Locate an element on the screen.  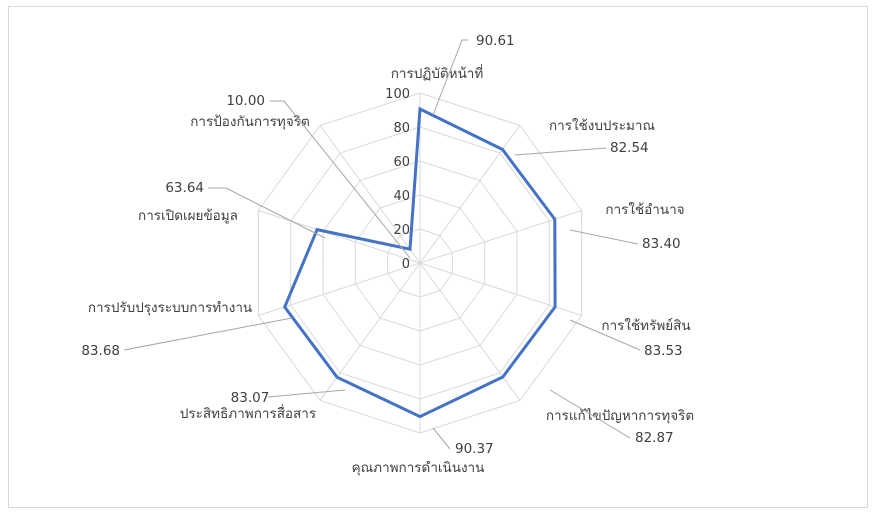
data-label: 83.40 is located at coordinates (661, 244).